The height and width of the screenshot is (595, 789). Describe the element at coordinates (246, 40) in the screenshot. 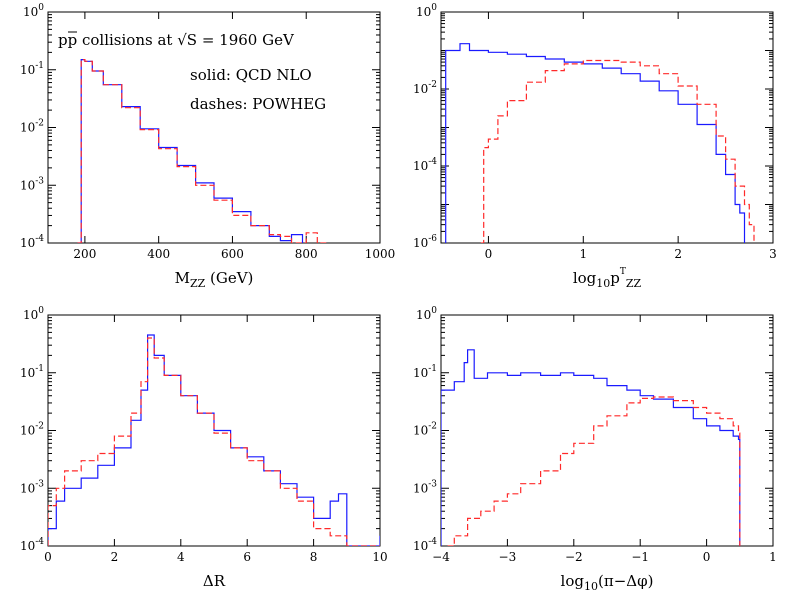

I see `annotation-energy: = 1960 GeV` at that location.